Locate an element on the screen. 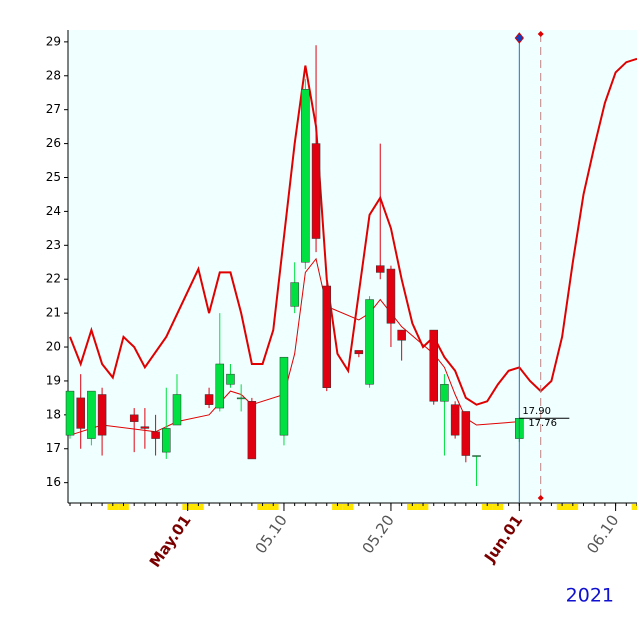 The height and width of the screenshot is (621, 637). year-label: 2021 is located at coordinates (590, 596).